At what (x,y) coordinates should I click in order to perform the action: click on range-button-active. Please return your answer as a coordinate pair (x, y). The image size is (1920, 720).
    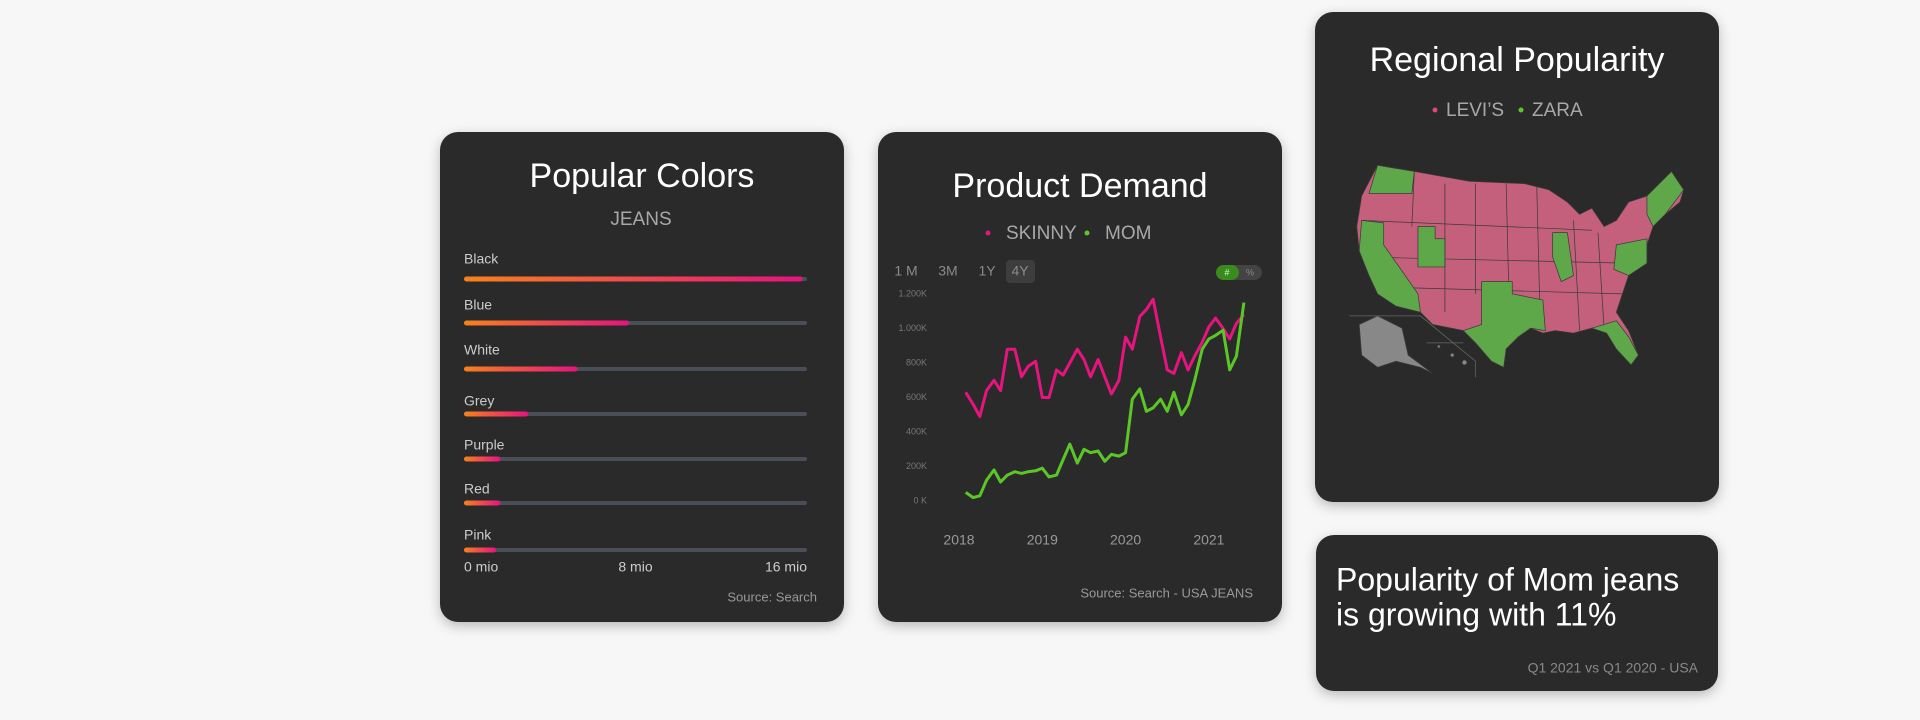
    Looking at the image, I should click on (1020, 271).